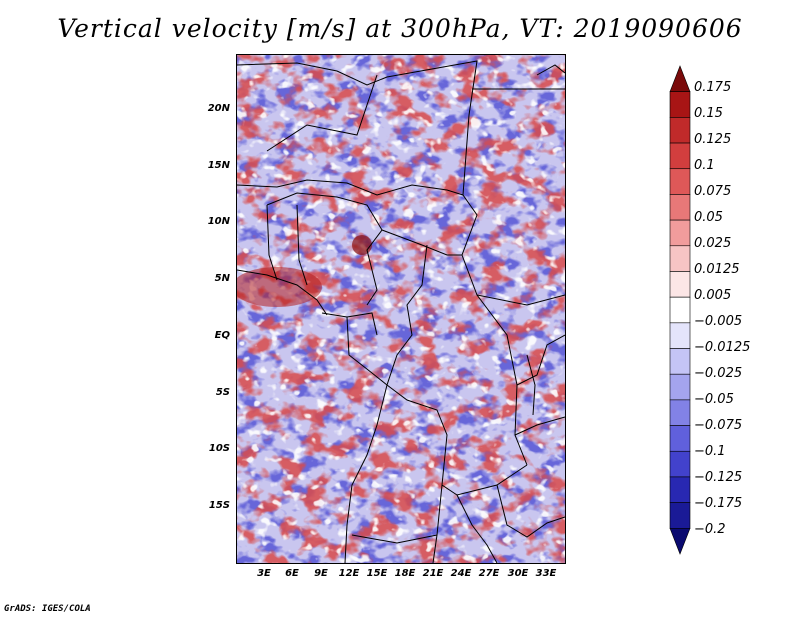 The height and width of the screenshot is (618, 800). Describe the element at coordinates (377, 573) in the screenshot. I see `lon-label: 15E` at that location.